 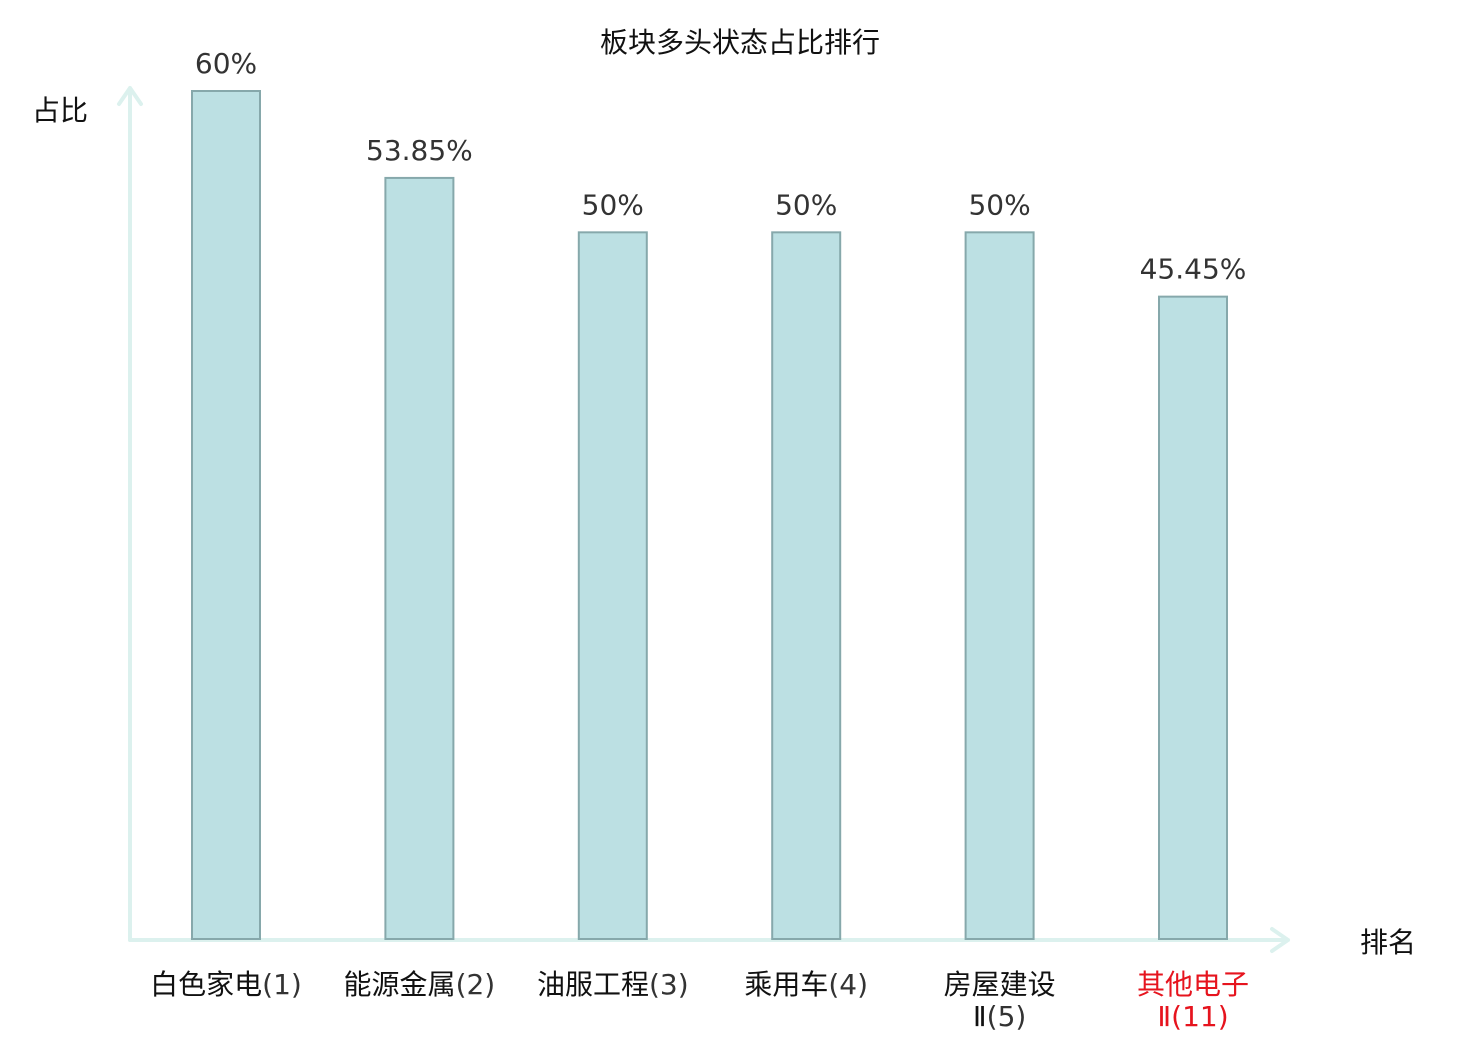 What do you see at coordinates (226, 63) in the screenshot?
I see `value-label-1: 60%` at bounding box center [226, 63].